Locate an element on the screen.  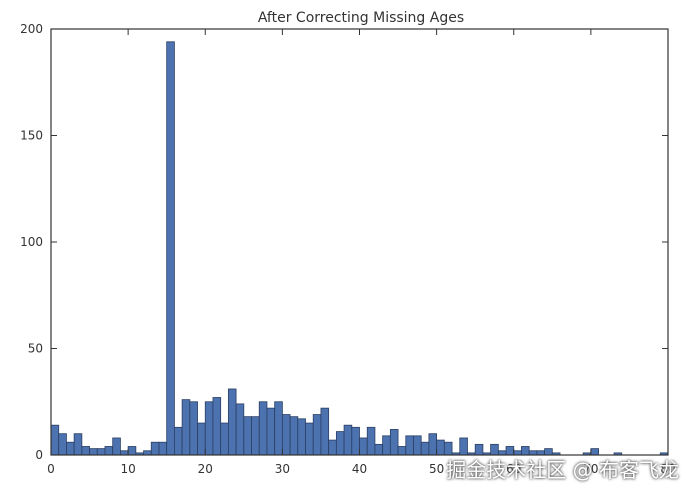
x-tick-label: 0 is located at coordinates (51, 469).